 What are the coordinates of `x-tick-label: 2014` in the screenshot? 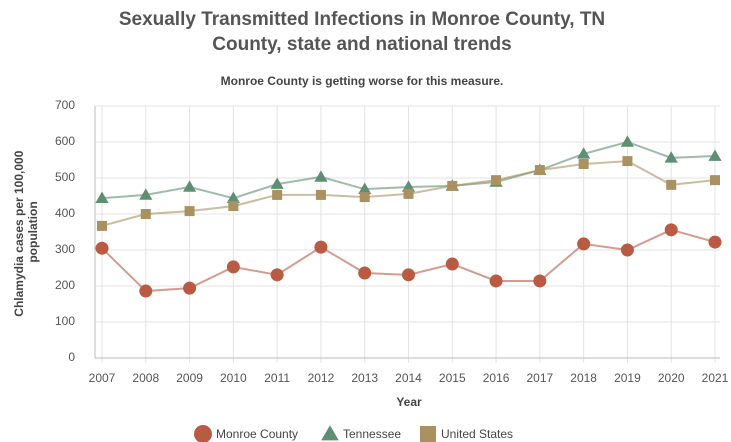 It's located at (408, 378).